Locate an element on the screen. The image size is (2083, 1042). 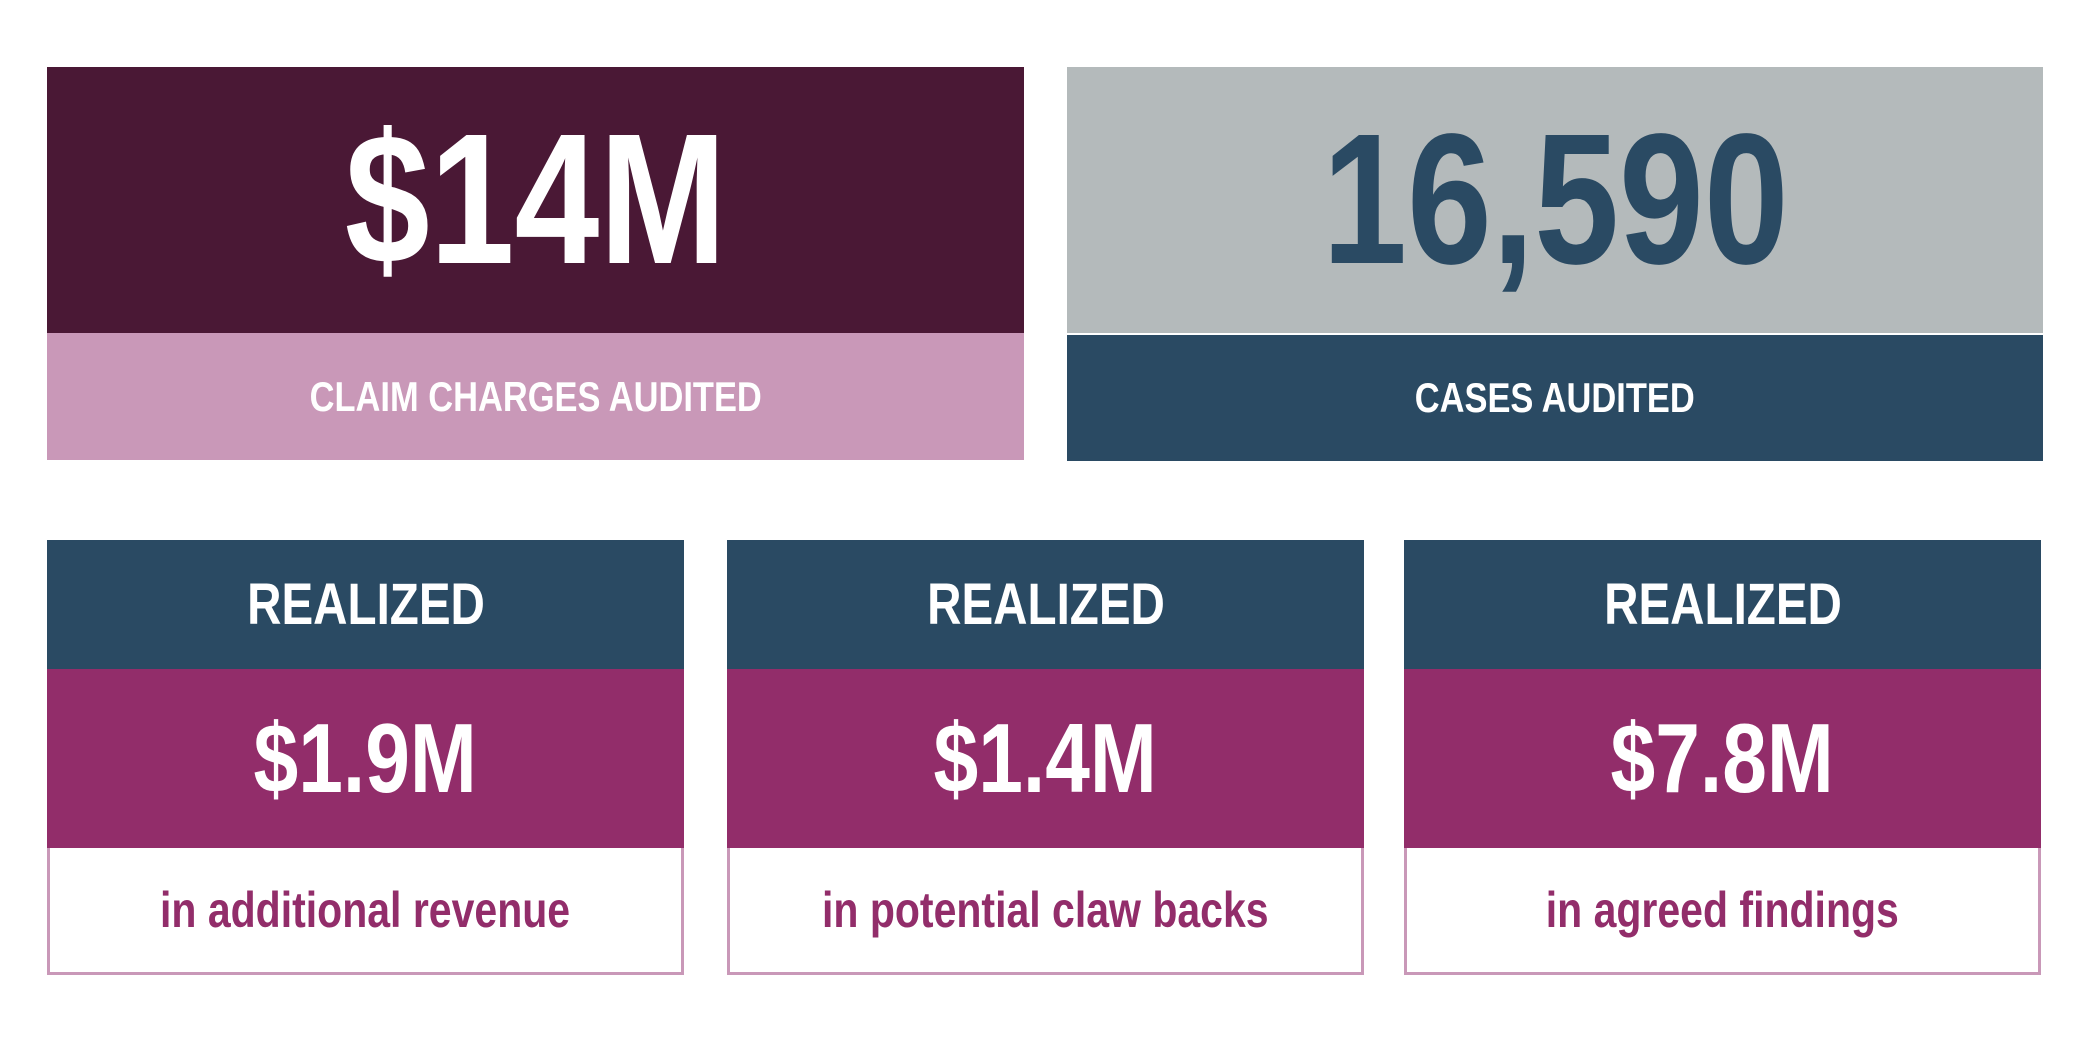
realized-description: in potential claw backs is located at coordinates (1045, 911).